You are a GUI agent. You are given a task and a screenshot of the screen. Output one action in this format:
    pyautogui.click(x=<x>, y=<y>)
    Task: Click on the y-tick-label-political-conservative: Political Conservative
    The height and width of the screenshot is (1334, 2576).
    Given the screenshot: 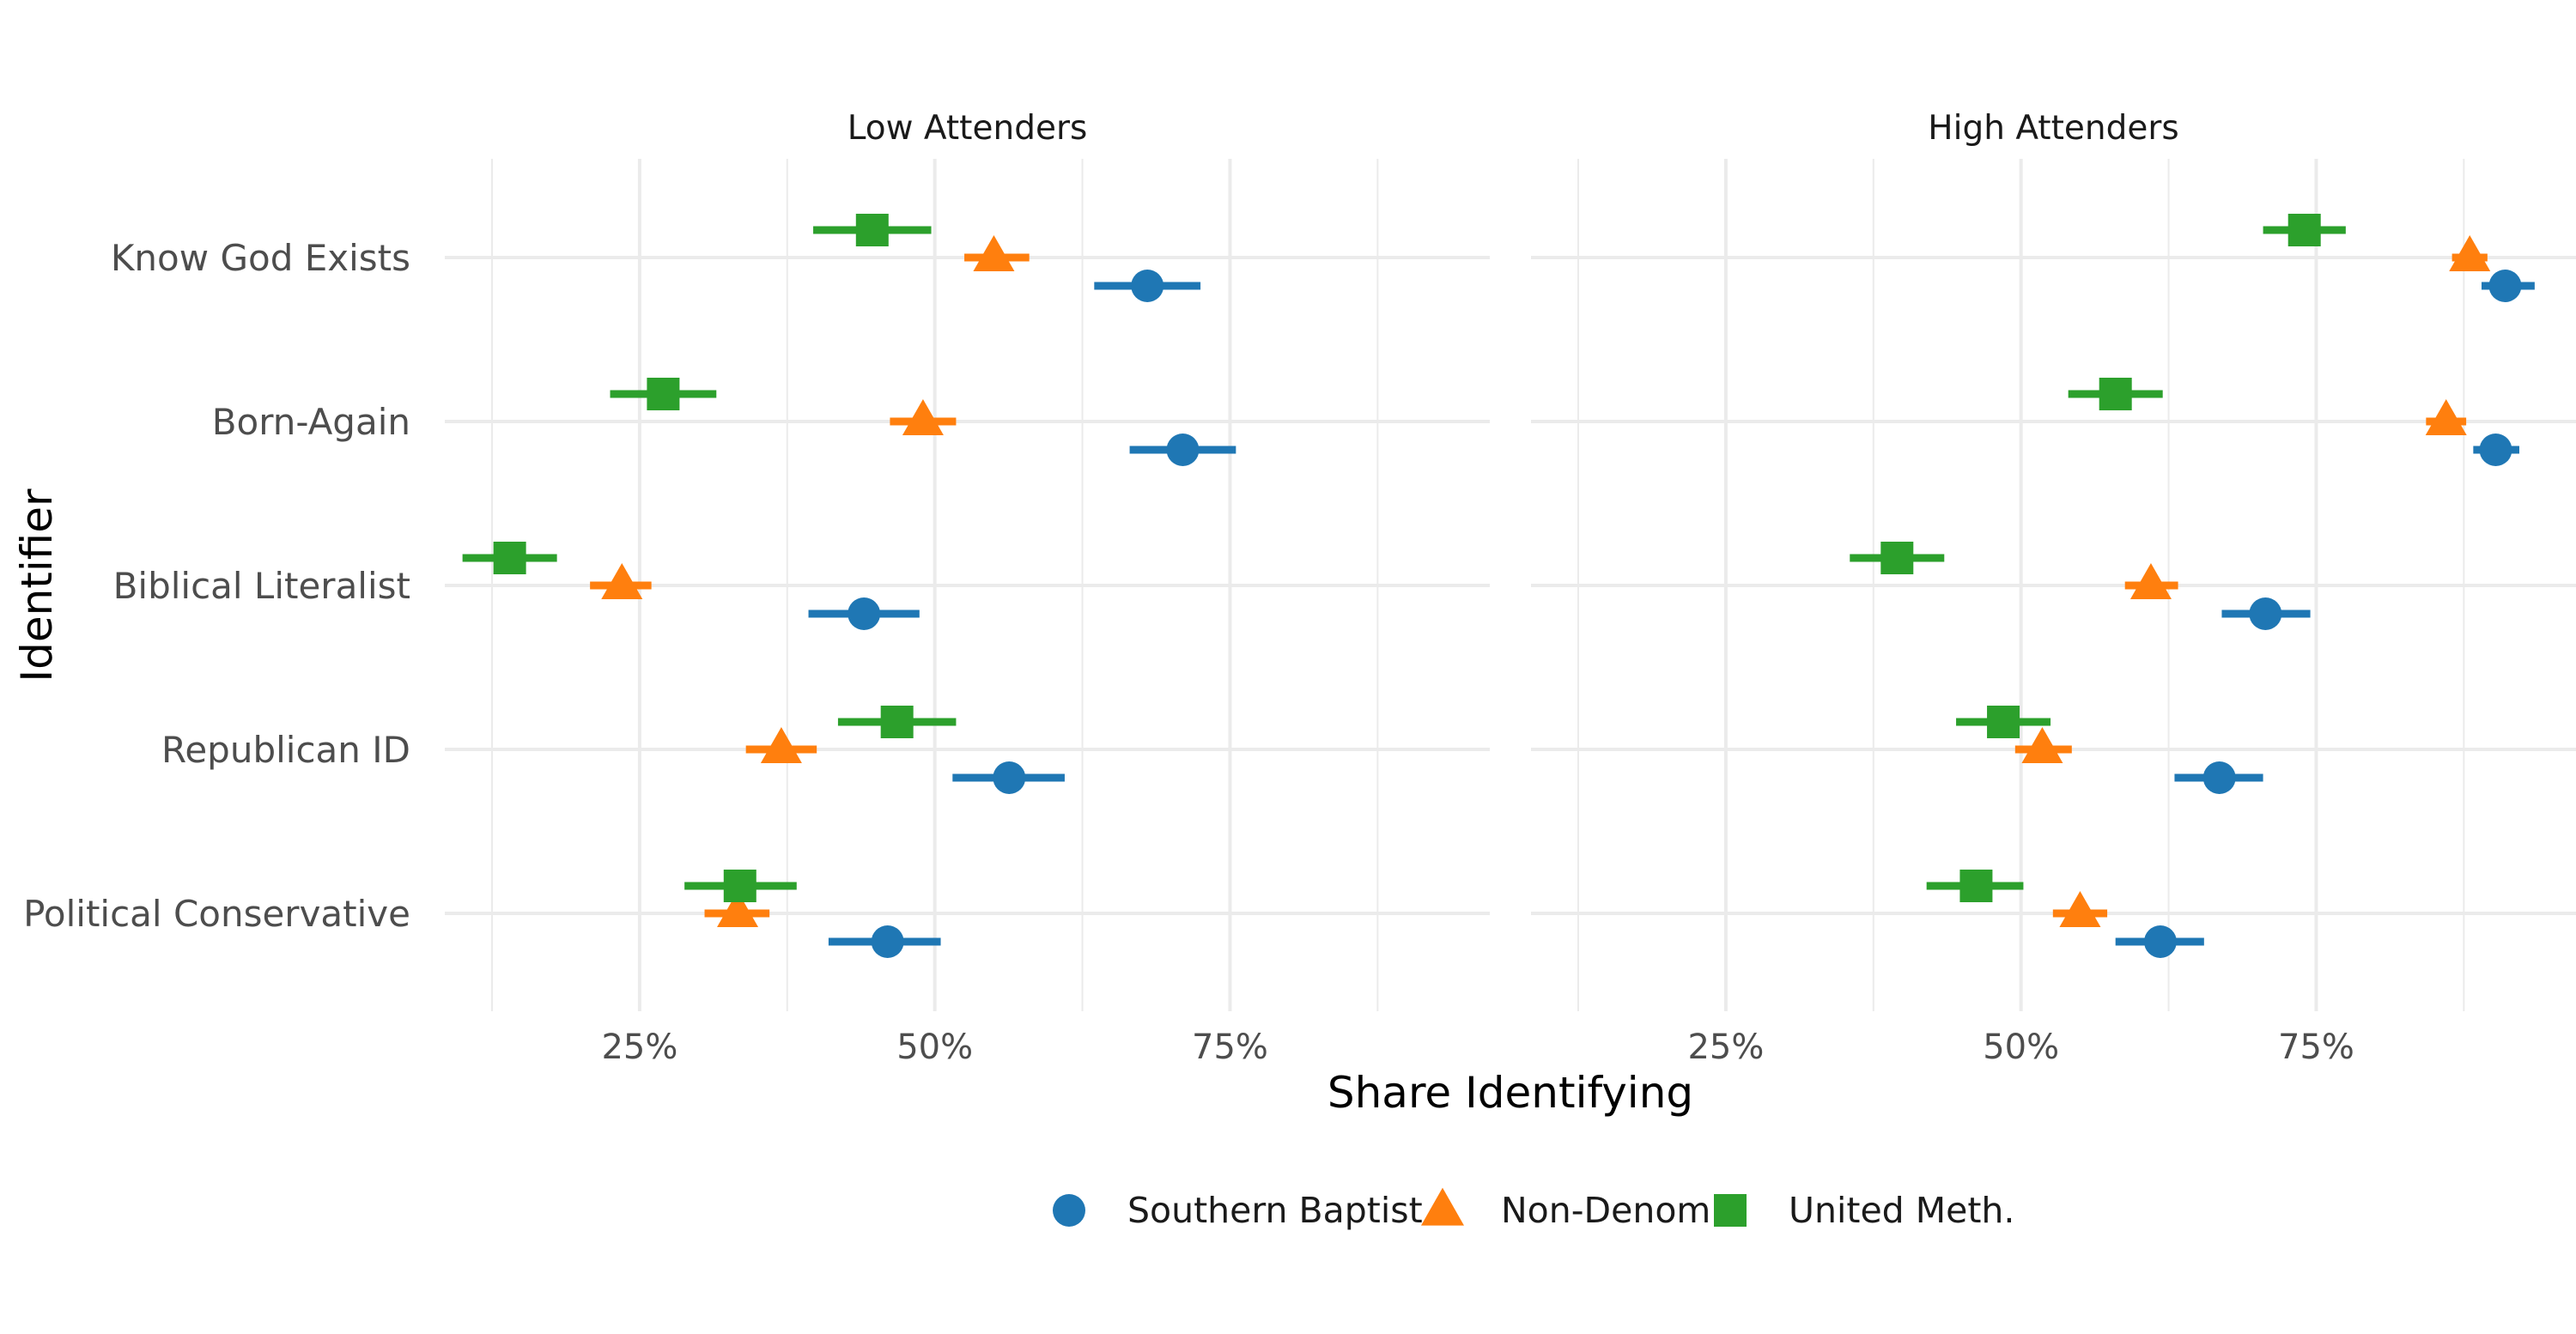 What is the action you would take?
    pyautogui.click(x=217, y=914)
    